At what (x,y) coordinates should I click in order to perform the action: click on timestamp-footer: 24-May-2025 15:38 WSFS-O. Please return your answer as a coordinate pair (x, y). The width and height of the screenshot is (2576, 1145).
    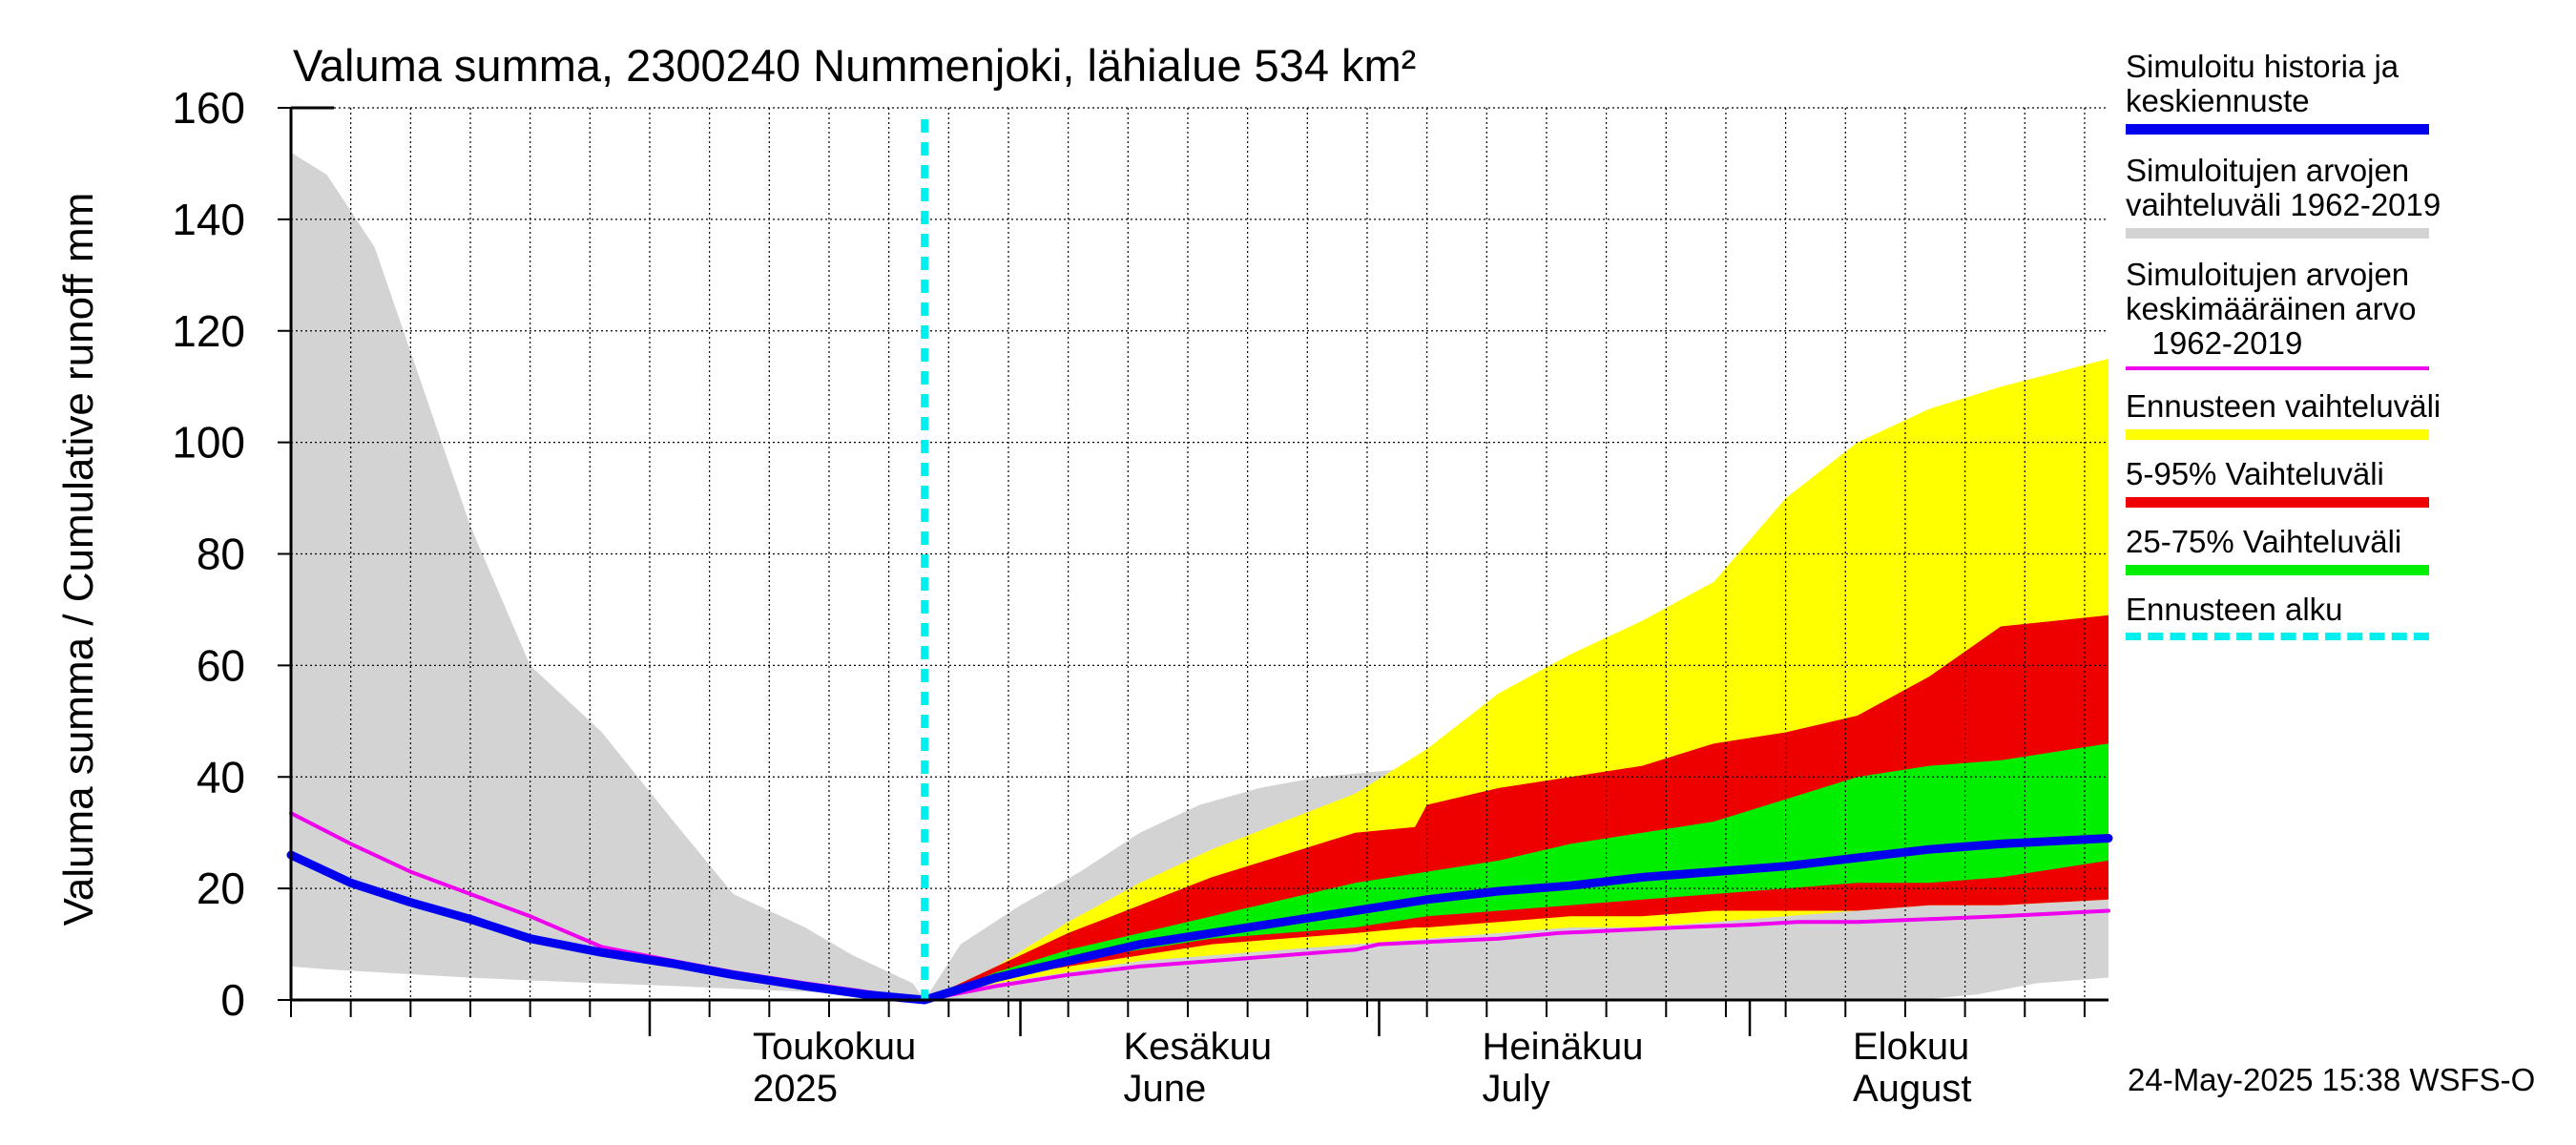
    Looking at the image, I should click on (2332, 1079).